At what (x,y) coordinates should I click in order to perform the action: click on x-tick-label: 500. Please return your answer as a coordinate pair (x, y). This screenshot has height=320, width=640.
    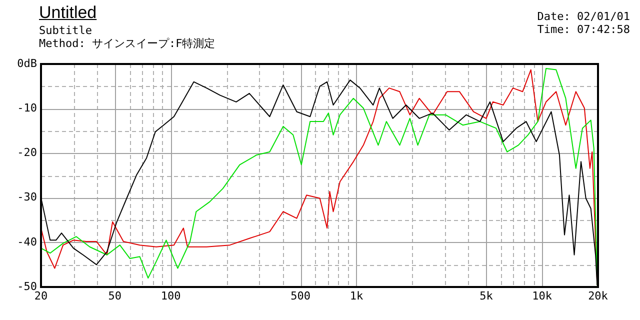
    Looking at the image, I should click on (300, 295).